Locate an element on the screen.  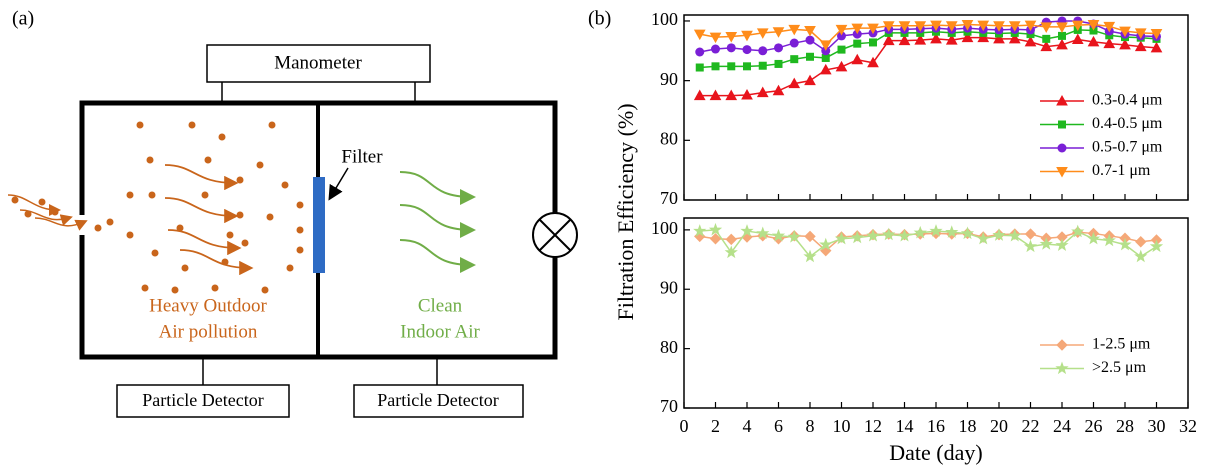
panel-label: (a) is located at coordinates (23, 19).